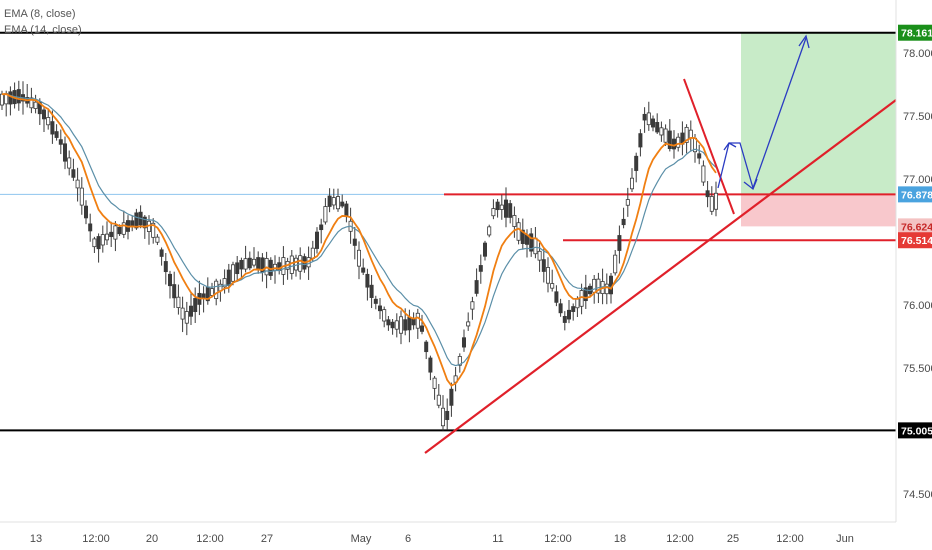 The image size is (932, 550). What do you see at coordinates (267, 539) in the screenshot?
I see `time-tick-label: 27` at bounding box center [267, 539].